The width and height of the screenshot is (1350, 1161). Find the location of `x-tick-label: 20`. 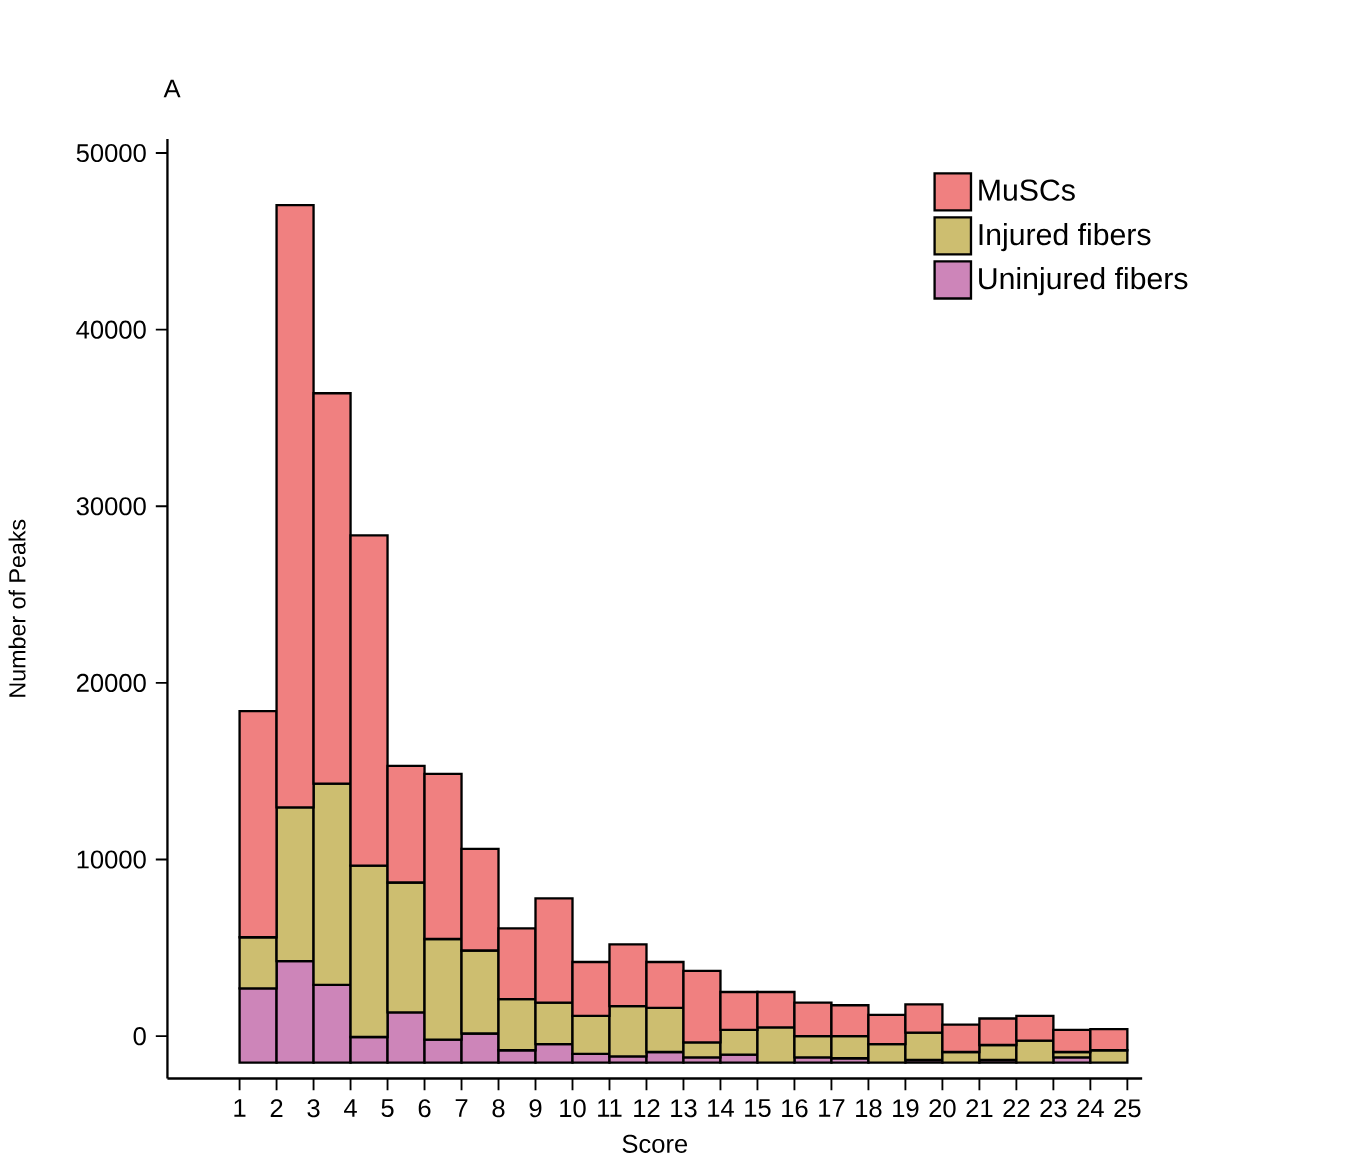

x-tick-label: 20 is located at coordinates (942, 1108).